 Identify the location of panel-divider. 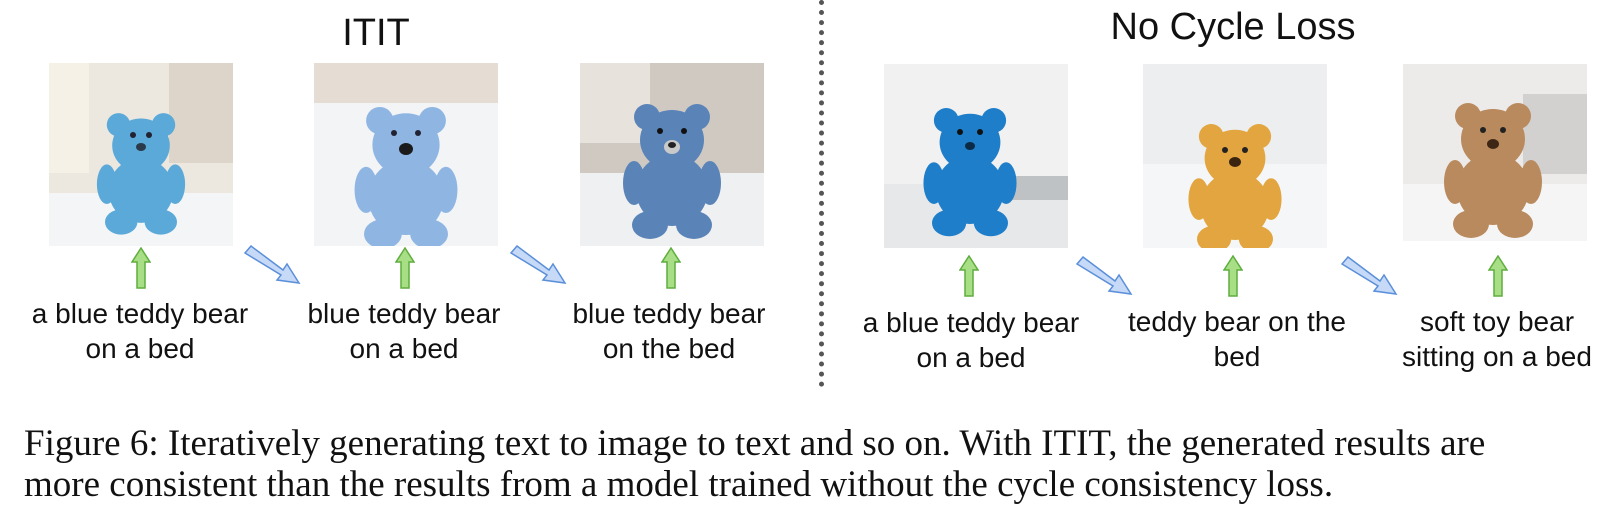
(821, 193).